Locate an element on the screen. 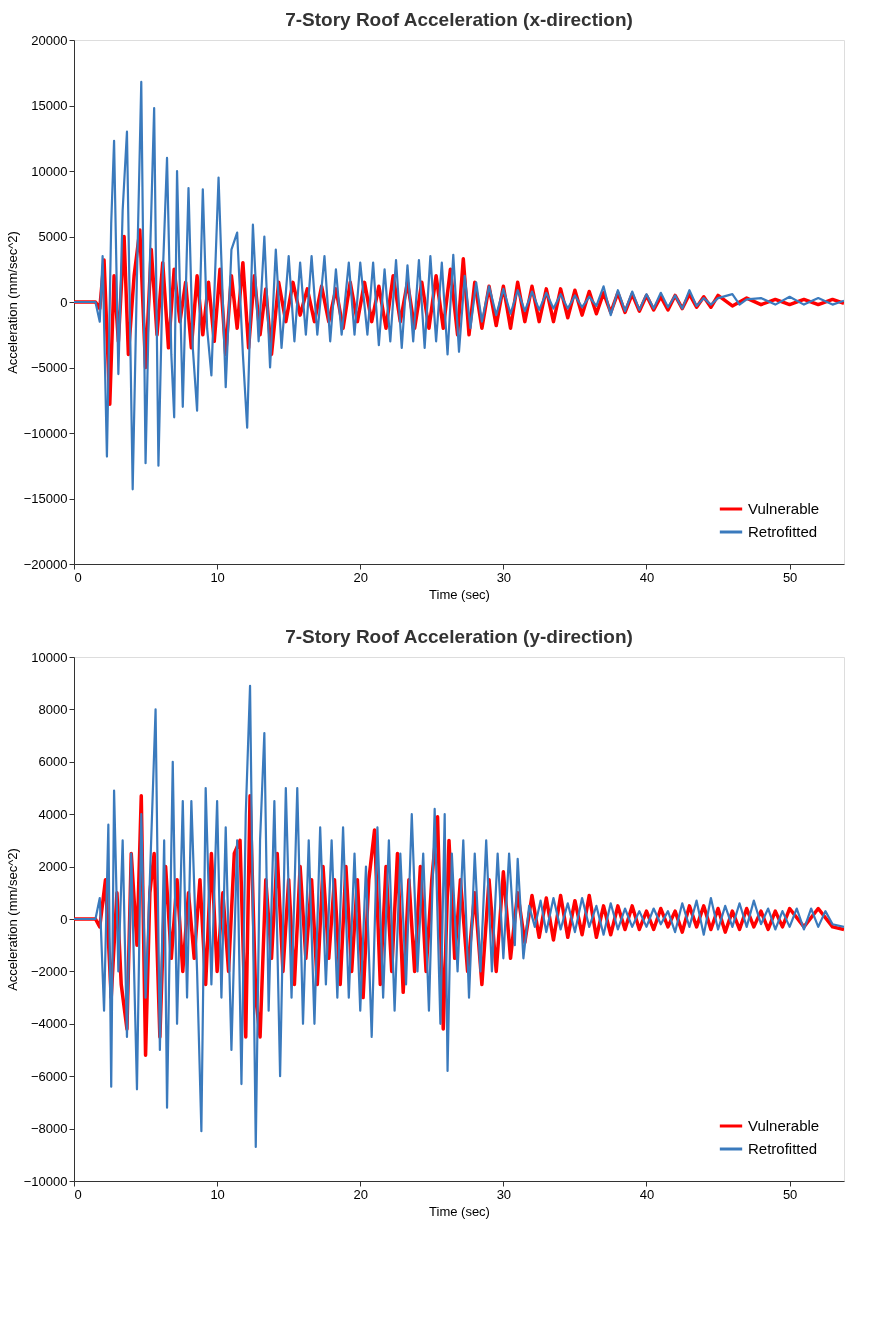 The height and width of the screenshot is (1322, 896). y-tick-label: −2000 is located at coordinates (49, 971).